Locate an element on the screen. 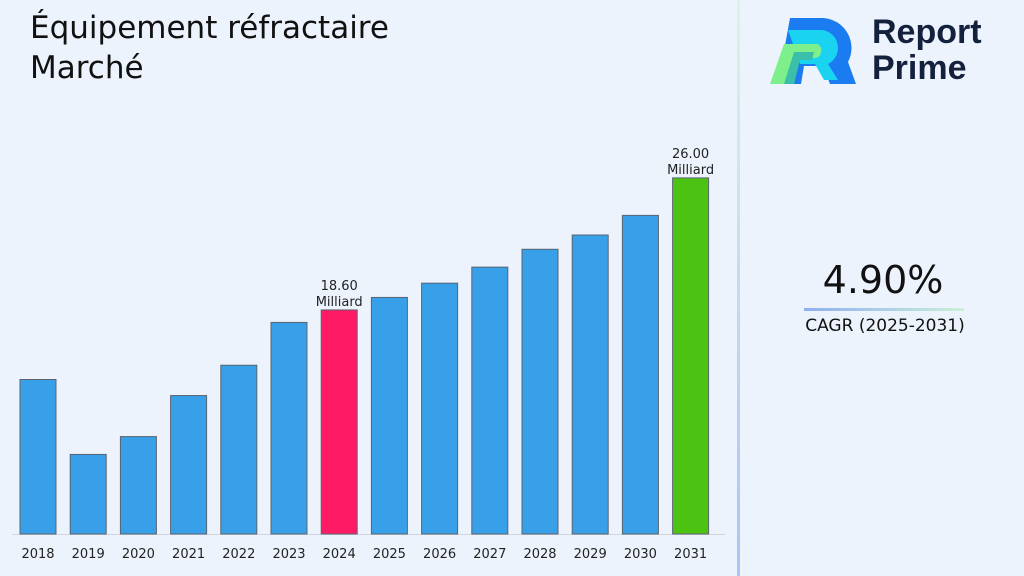  bar-2022 is located at coordinates (239, 449).